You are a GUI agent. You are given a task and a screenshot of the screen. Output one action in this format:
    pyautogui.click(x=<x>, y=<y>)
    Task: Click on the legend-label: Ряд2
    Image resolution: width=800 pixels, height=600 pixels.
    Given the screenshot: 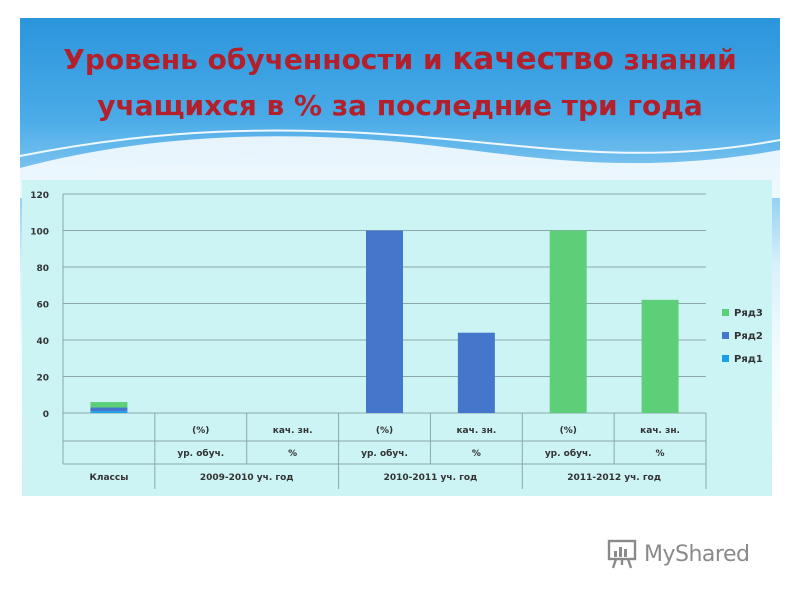 What is the action you would take?
    pyautogui.click(x=748, y=336)
    